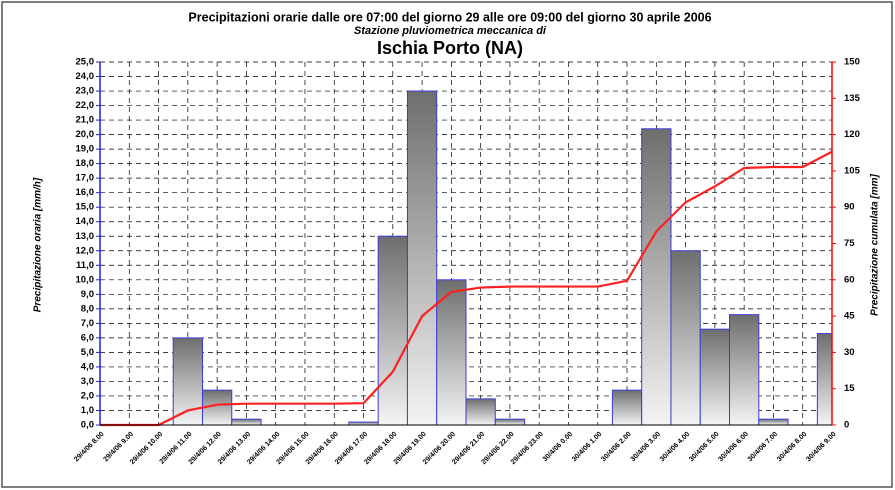  What do you see at coordinates (85, 76) in the screenshot?
I see `y-tick-label: 24,0` at bounding box center [85, 76].